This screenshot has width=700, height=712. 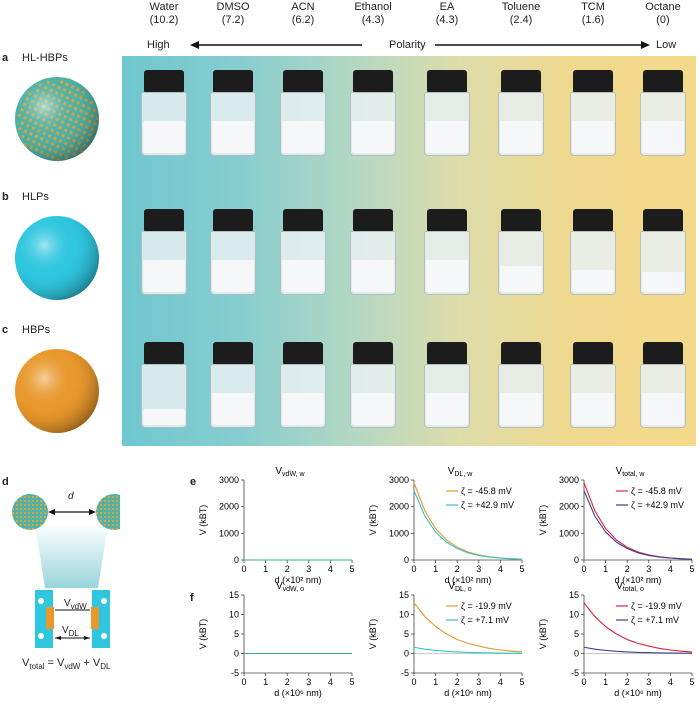 I want to click on solvent-column-header: Octane (0), so click(x=662, y=14).